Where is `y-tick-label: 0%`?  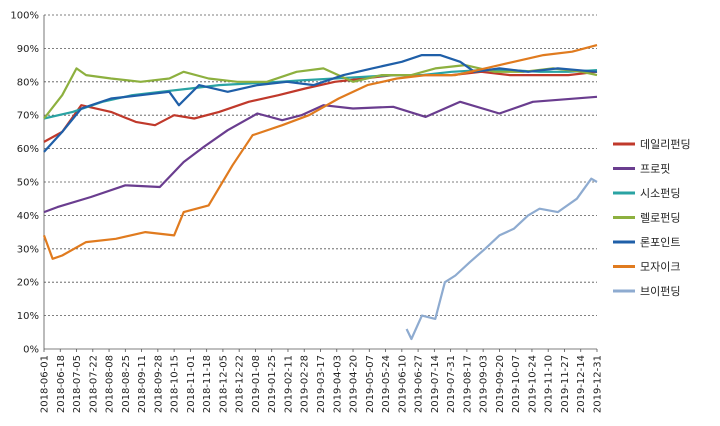 y-tick-label: 0% is located at coordinates (31, 350).